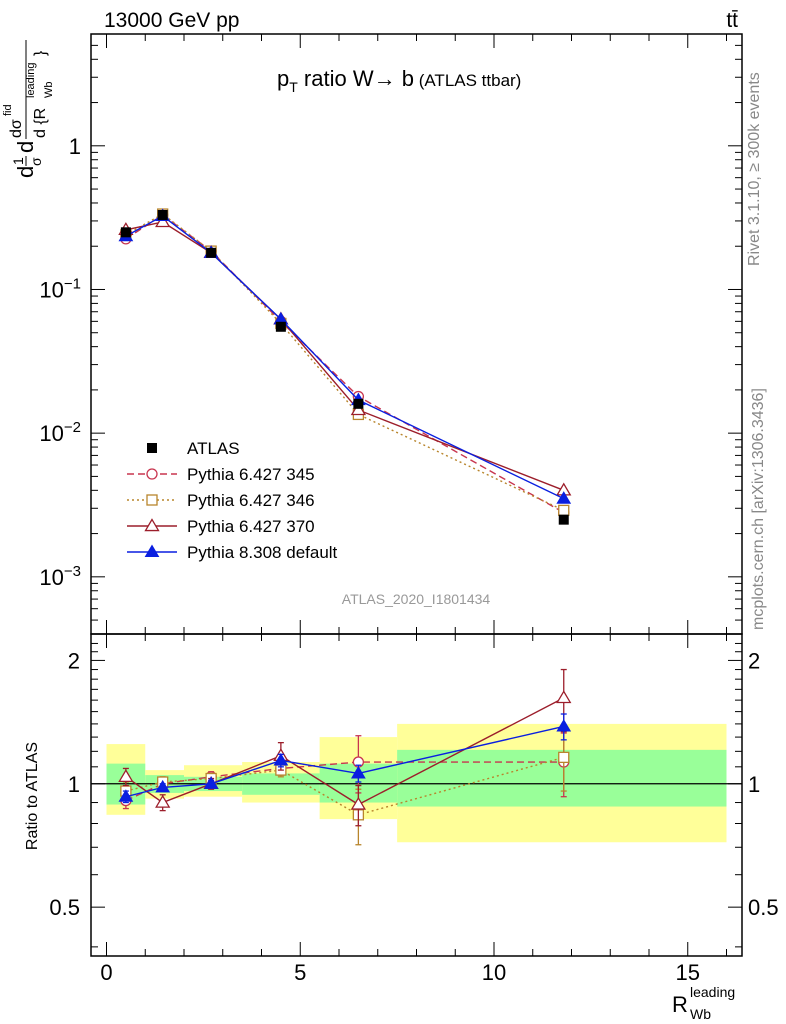  What do you see at coordinates (754, 660) in the screenshot?
I see `ratio-y-tick-label-right: 2` at bounding box center [754, 660].